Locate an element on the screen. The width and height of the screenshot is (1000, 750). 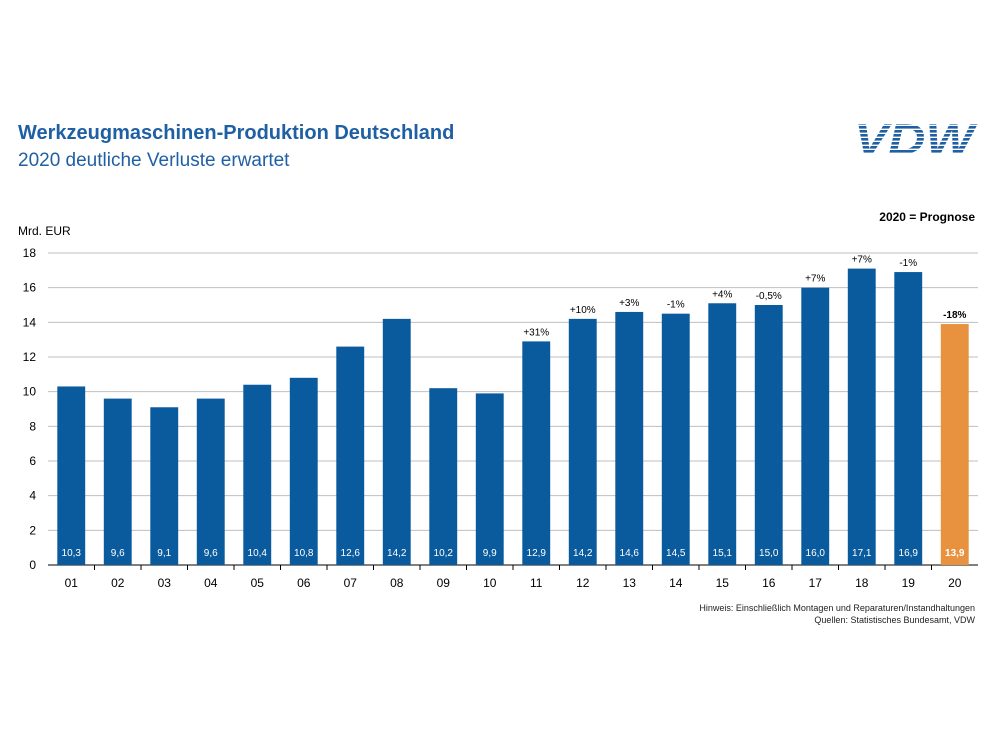
x-tick-label: 07 is located at coordinates (351, 583).